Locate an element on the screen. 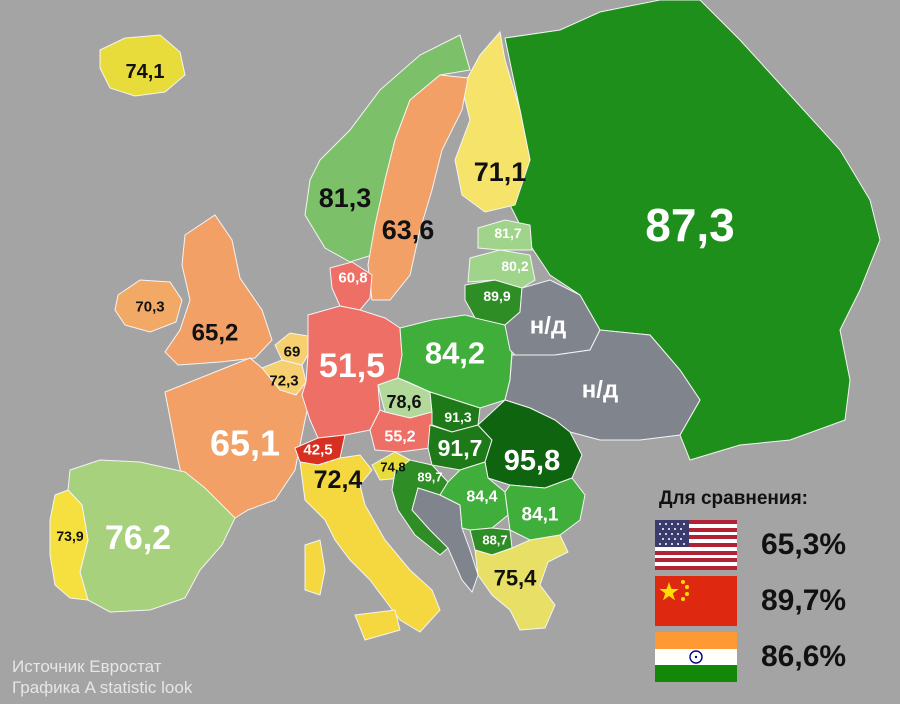 The width and height of the screenshot is (900, 704). legend-title: Для сравнения: is located at coordinates (734, 498).